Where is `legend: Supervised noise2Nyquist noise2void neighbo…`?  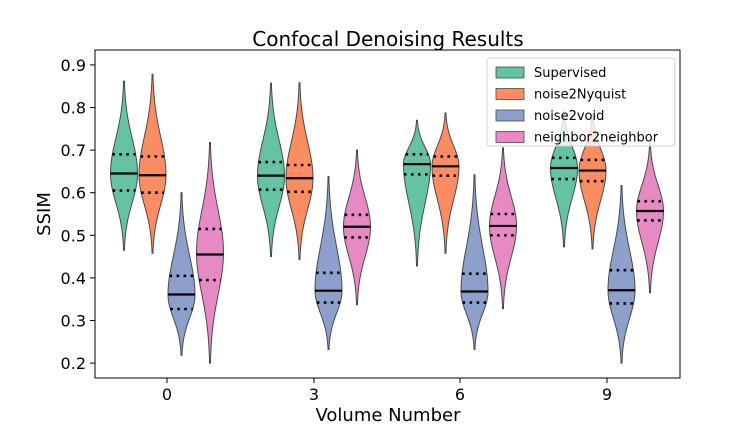
legend: Supervised noise2Nyquist noise2void neighbo… is located at coordinates (581, 102).